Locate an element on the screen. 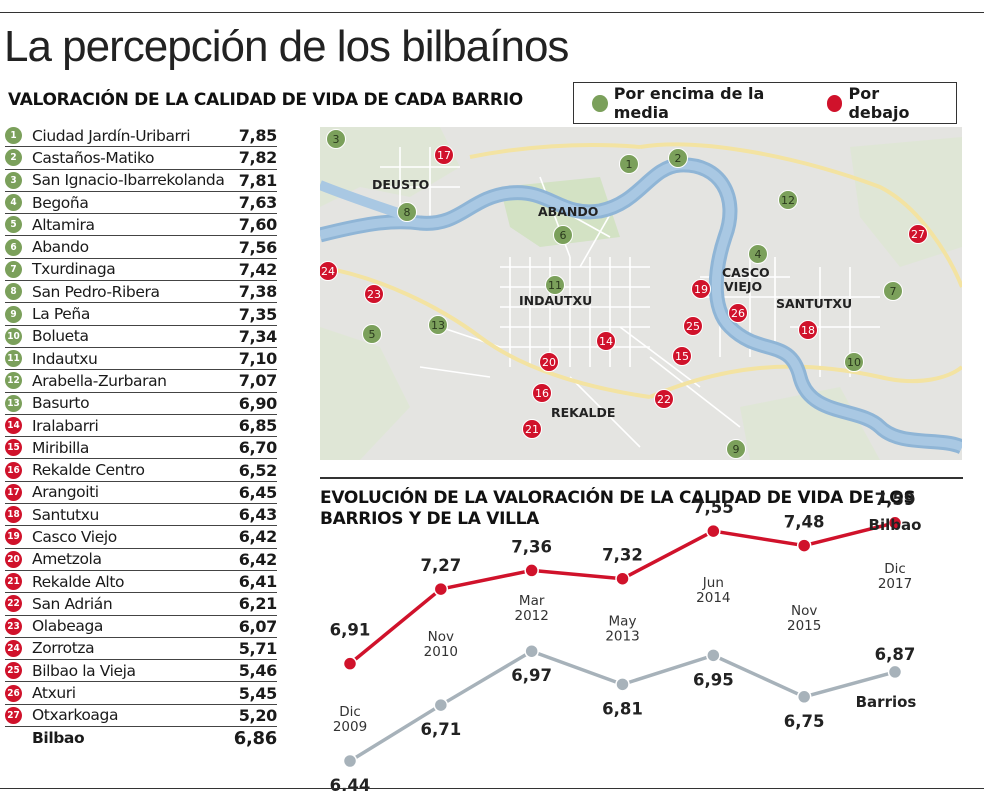 Image resolution: width=984 pixels, height=791 pixels. neighborhood-name: Casco Viejo is located at coordinates (74, 536).